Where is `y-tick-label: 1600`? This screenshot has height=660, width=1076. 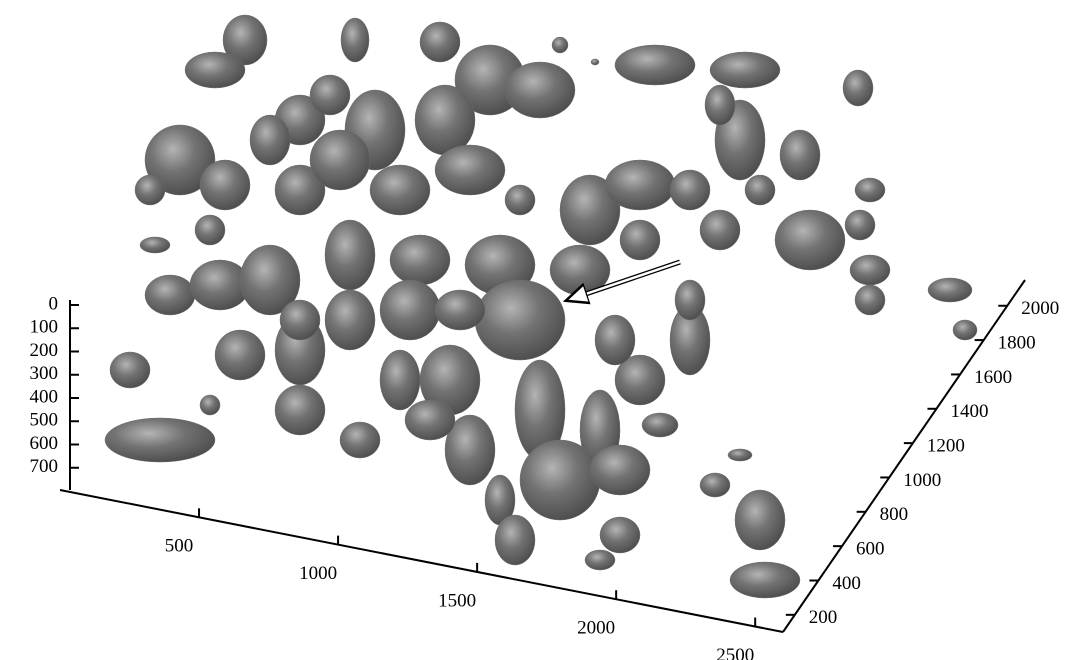
y-tick-label: 1600 is located at coordinates (993, 377).